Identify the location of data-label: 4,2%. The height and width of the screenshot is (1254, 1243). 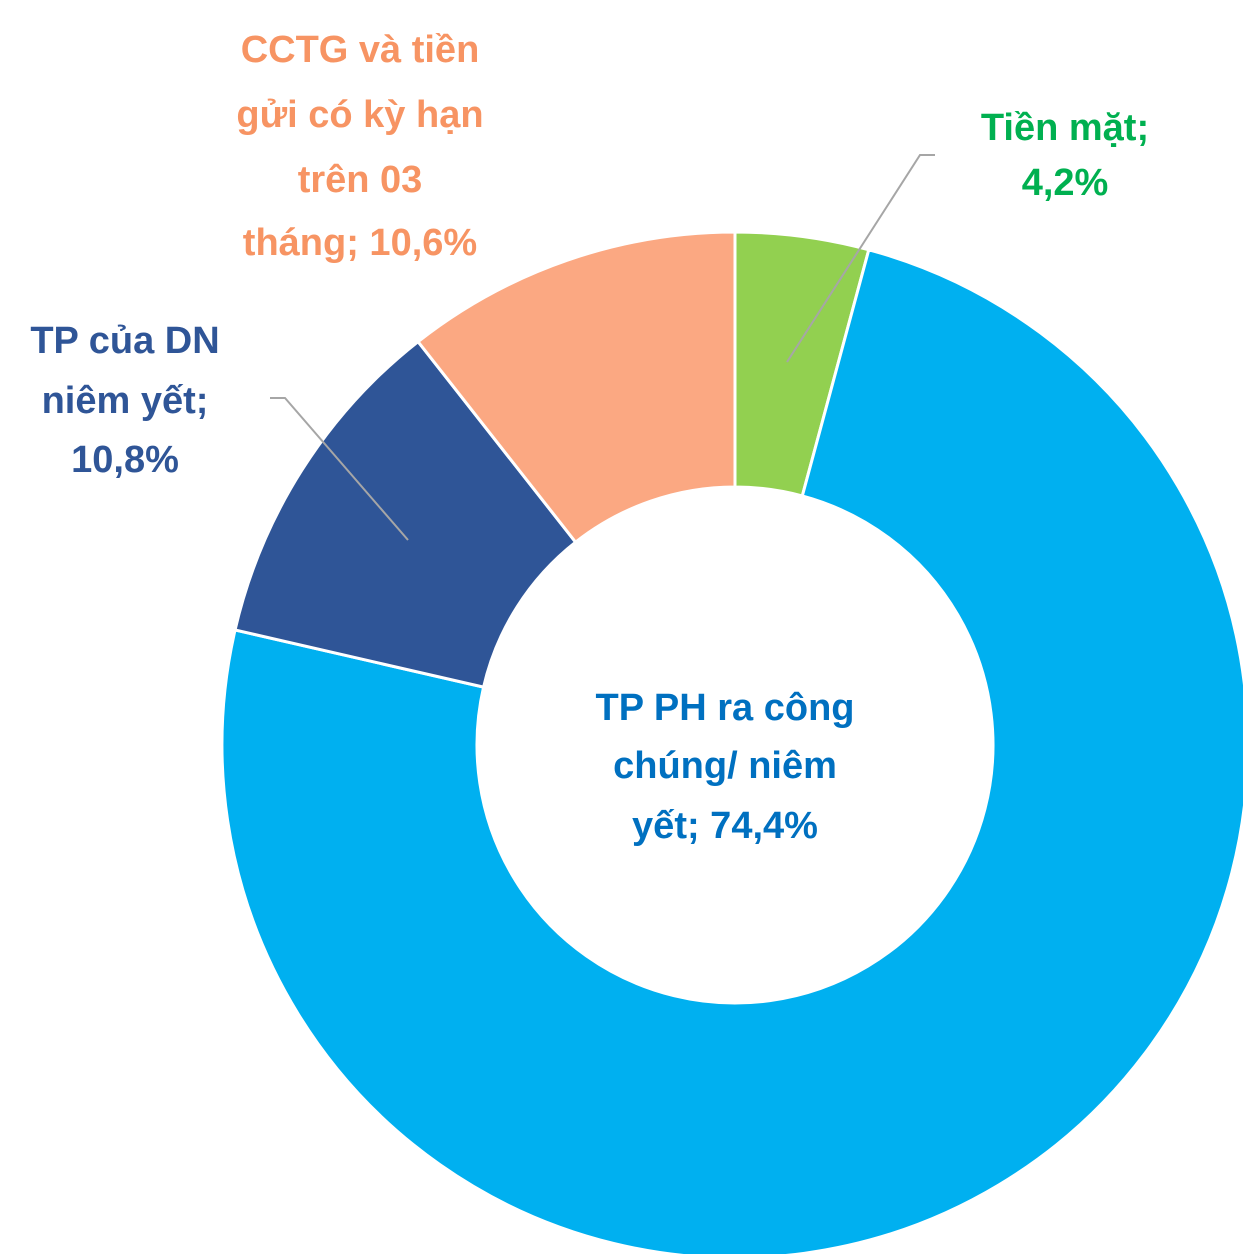
(1065, 183).